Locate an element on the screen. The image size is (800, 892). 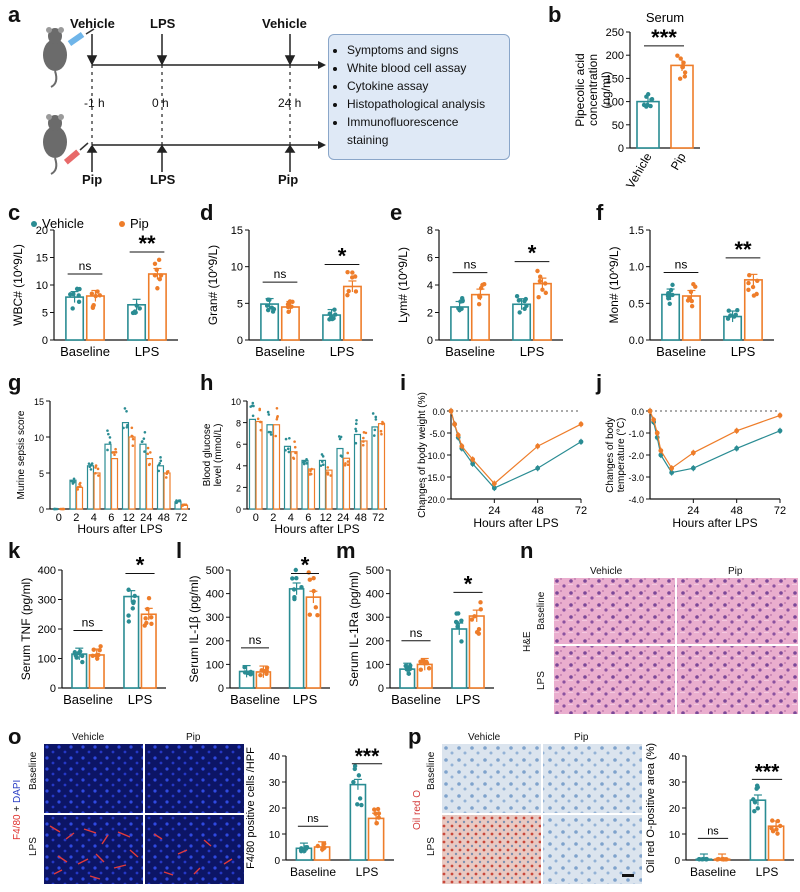
y-tick-label: 200 is located at coordinates (375, 642).